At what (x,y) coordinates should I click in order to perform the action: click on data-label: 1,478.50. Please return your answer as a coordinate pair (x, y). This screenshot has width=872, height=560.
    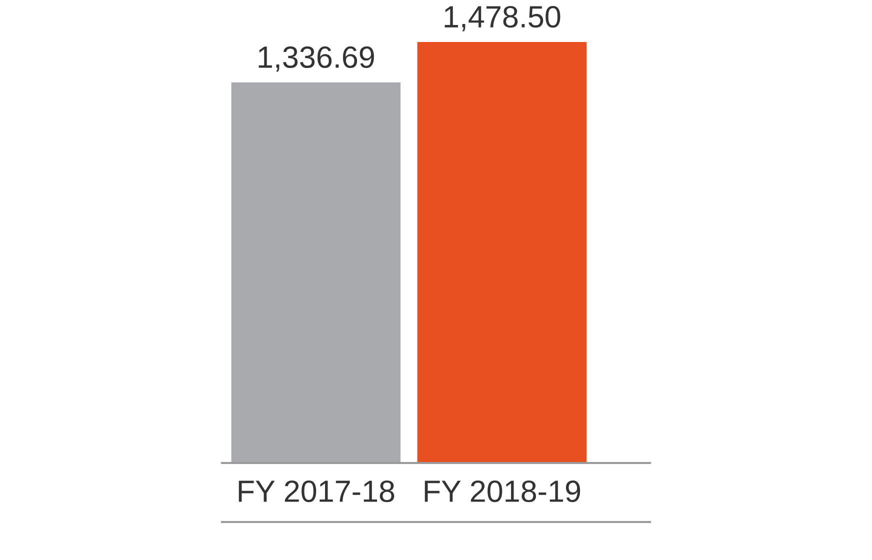
    Looking at the image, I should click on (502, 19).